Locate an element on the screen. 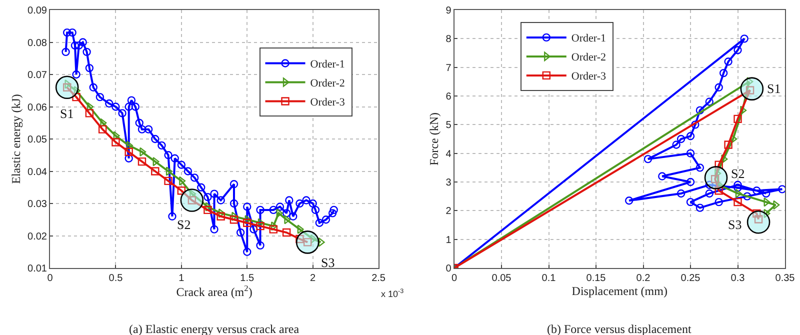 The width and height of the screenshot is (800, 335). y-tick-label: 9 is located at coordinates (449, 11).